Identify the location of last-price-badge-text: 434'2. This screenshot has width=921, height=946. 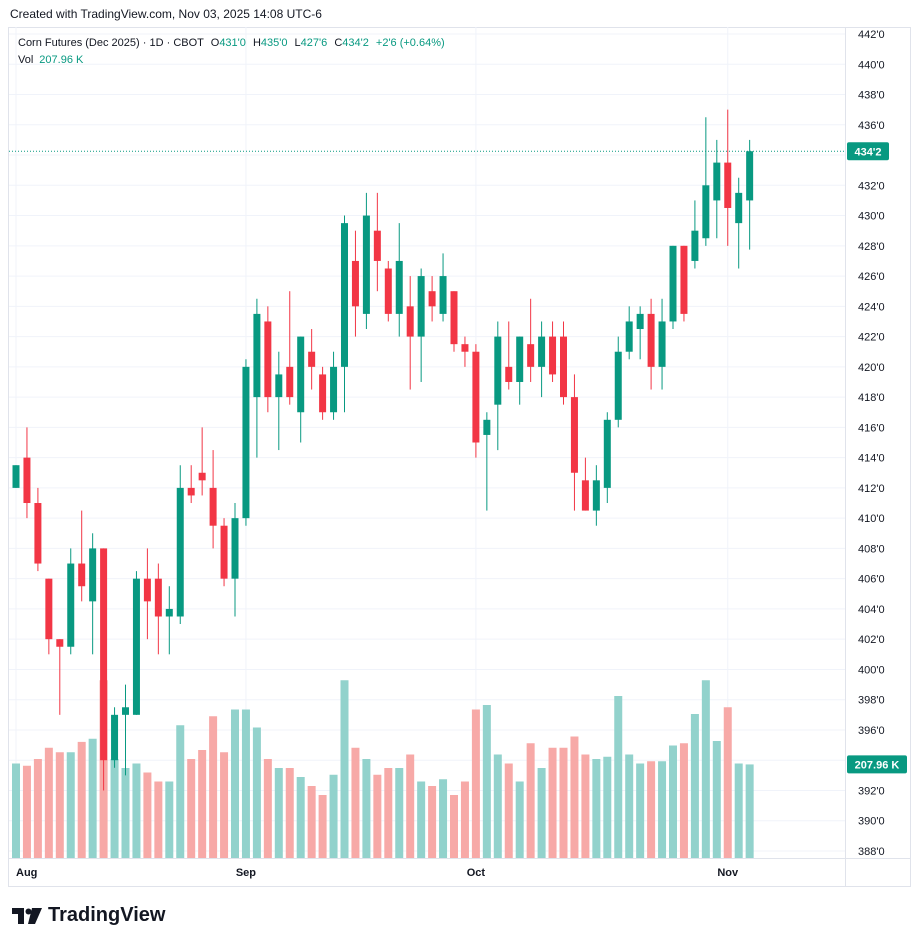
(867, 152).